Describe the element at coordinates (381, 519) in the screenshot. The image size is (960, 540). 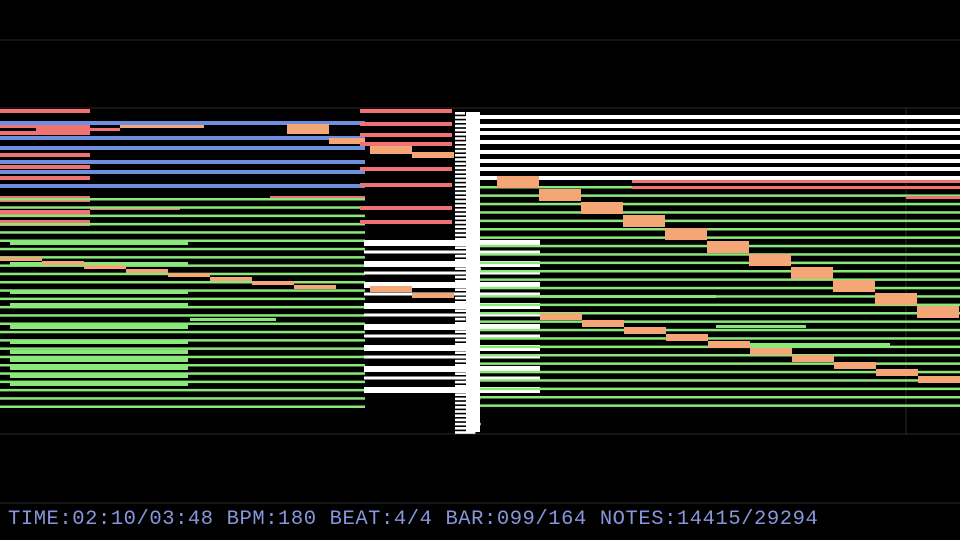
I see `status-beat: BEAT:4/4` at that location.